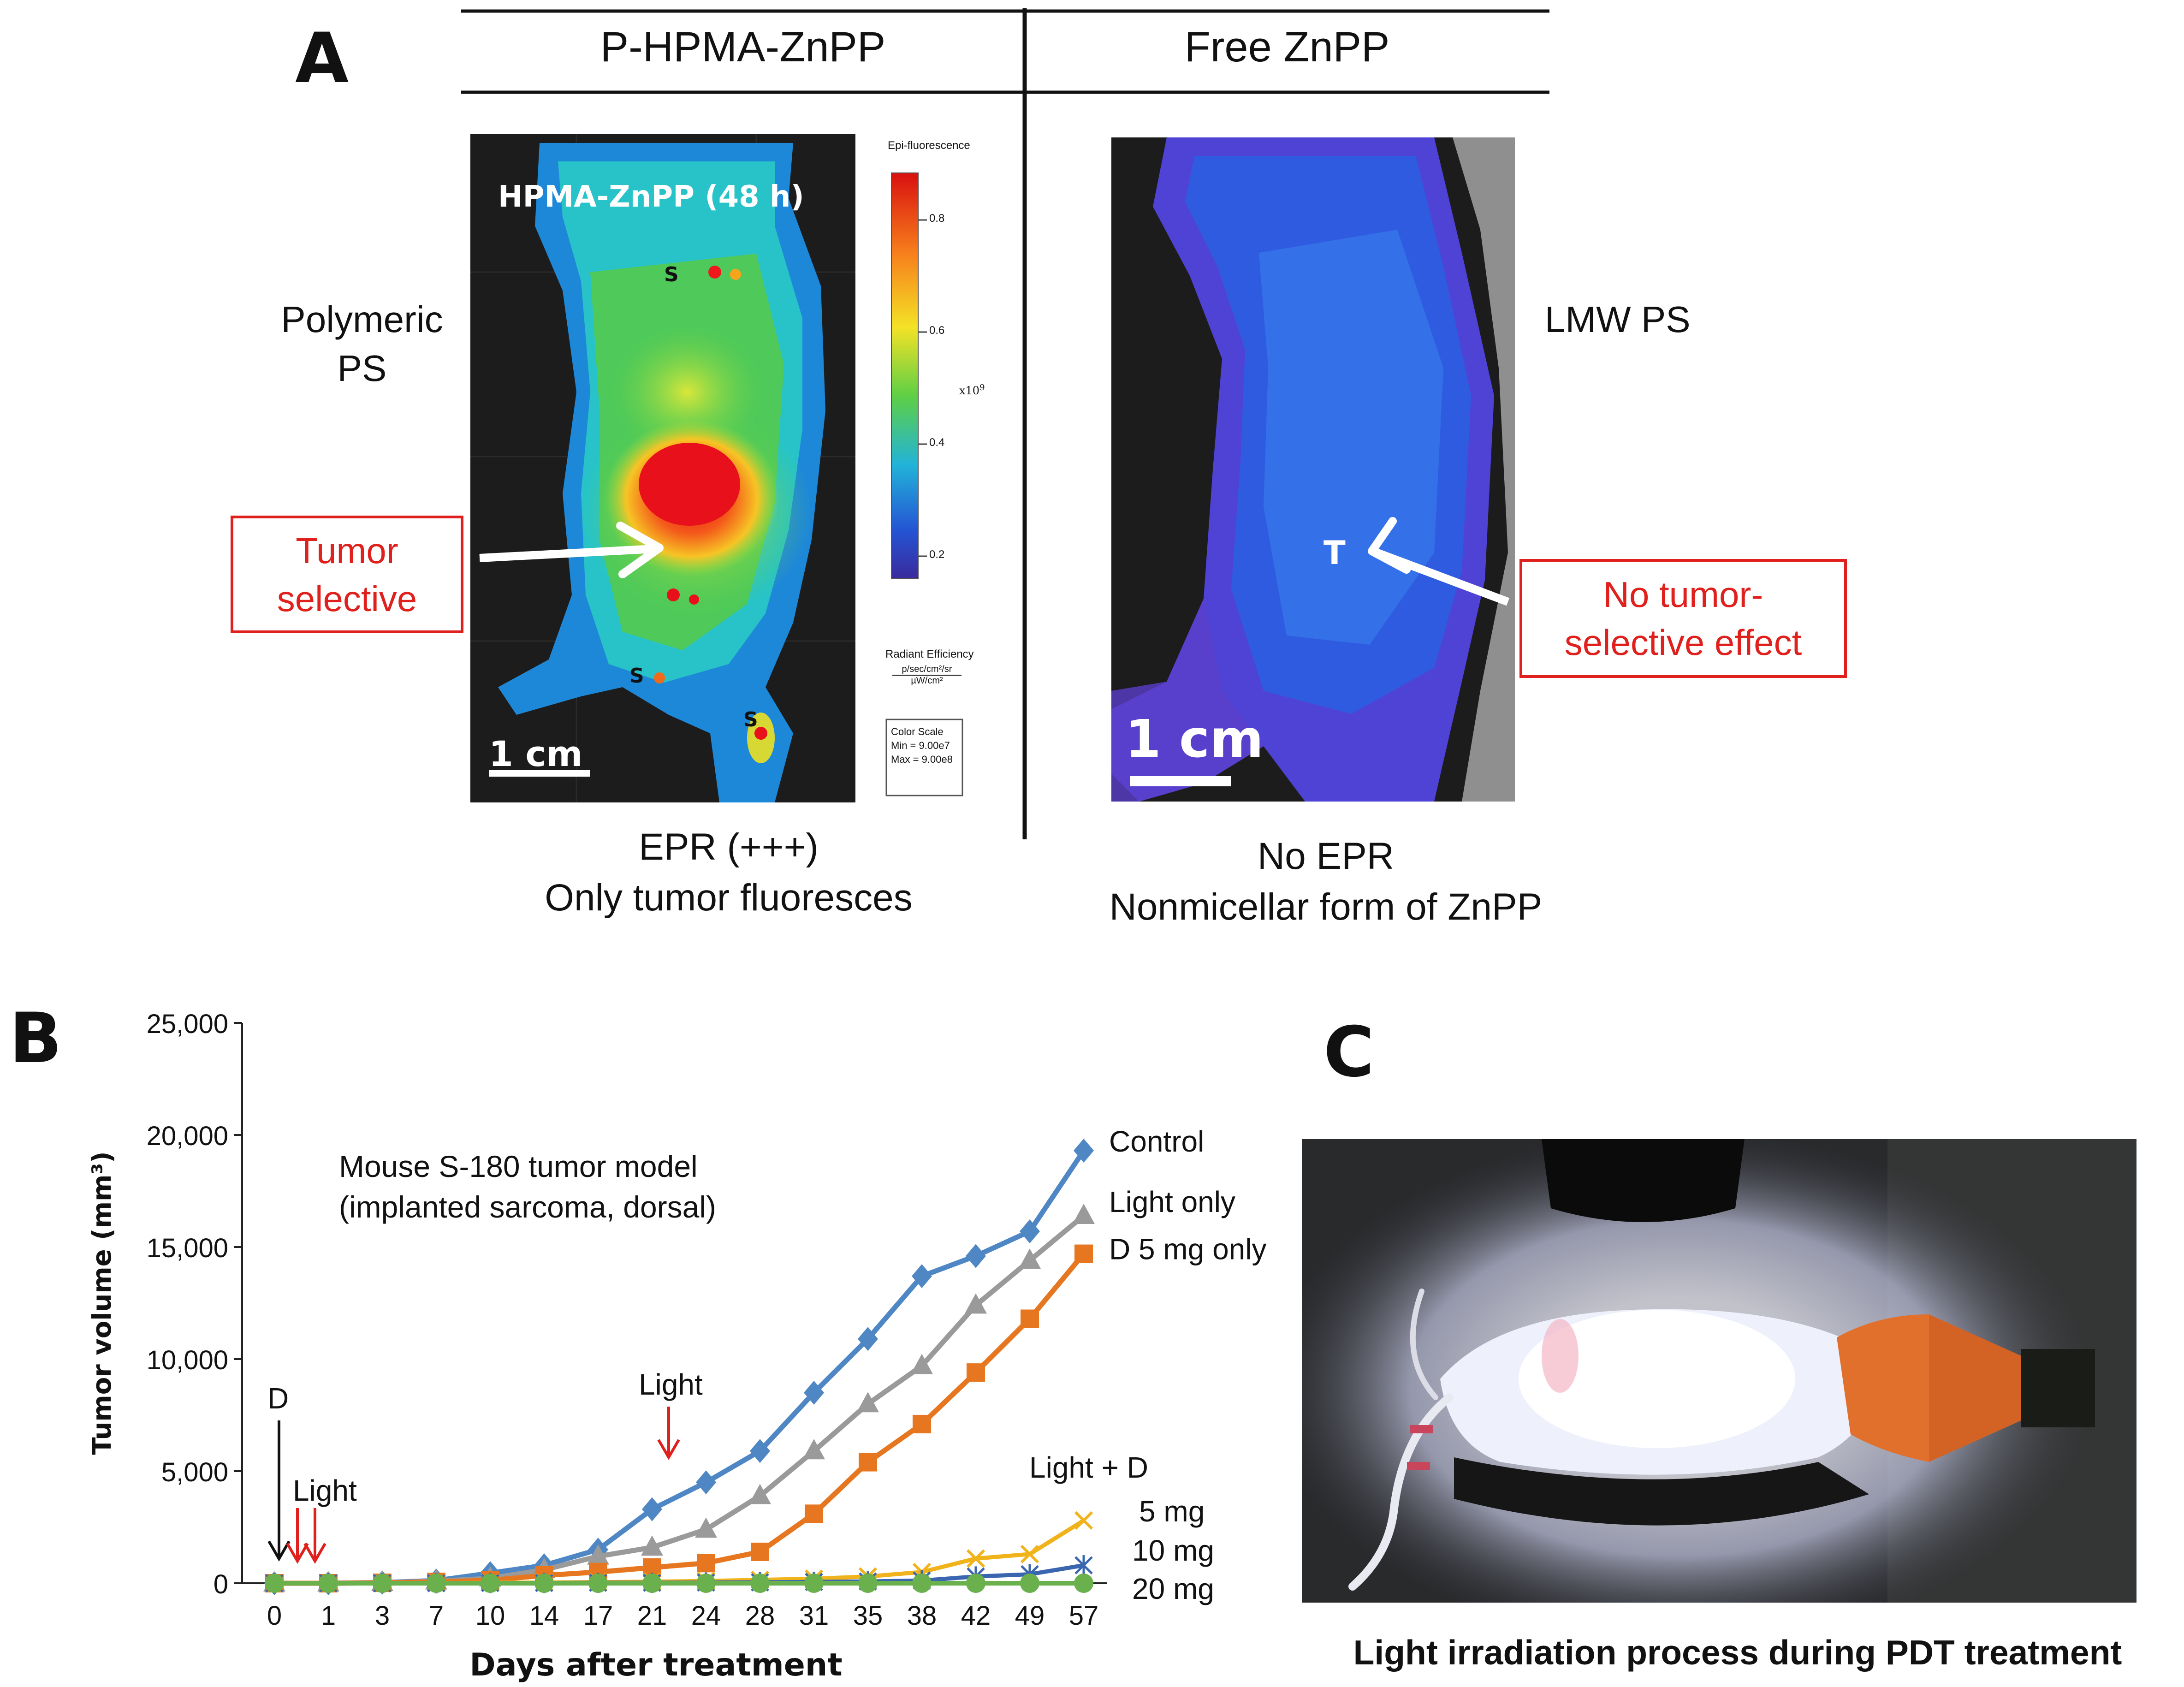 This screenshot has height=1687, width=2184. I want to click on legend-tick-08: 0.8, so click(937, 218).